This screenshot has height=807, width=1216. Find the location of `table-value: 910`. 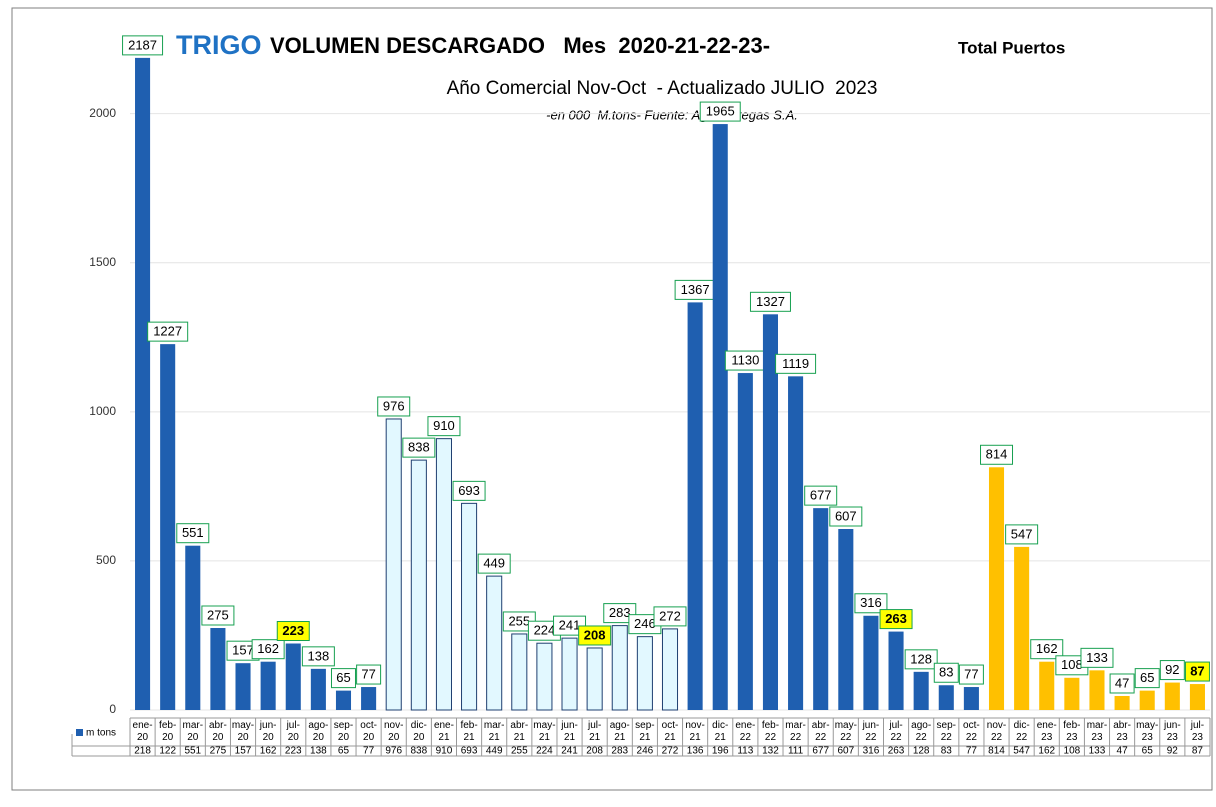

table-value: 910 is located at coordinates (444, 751).